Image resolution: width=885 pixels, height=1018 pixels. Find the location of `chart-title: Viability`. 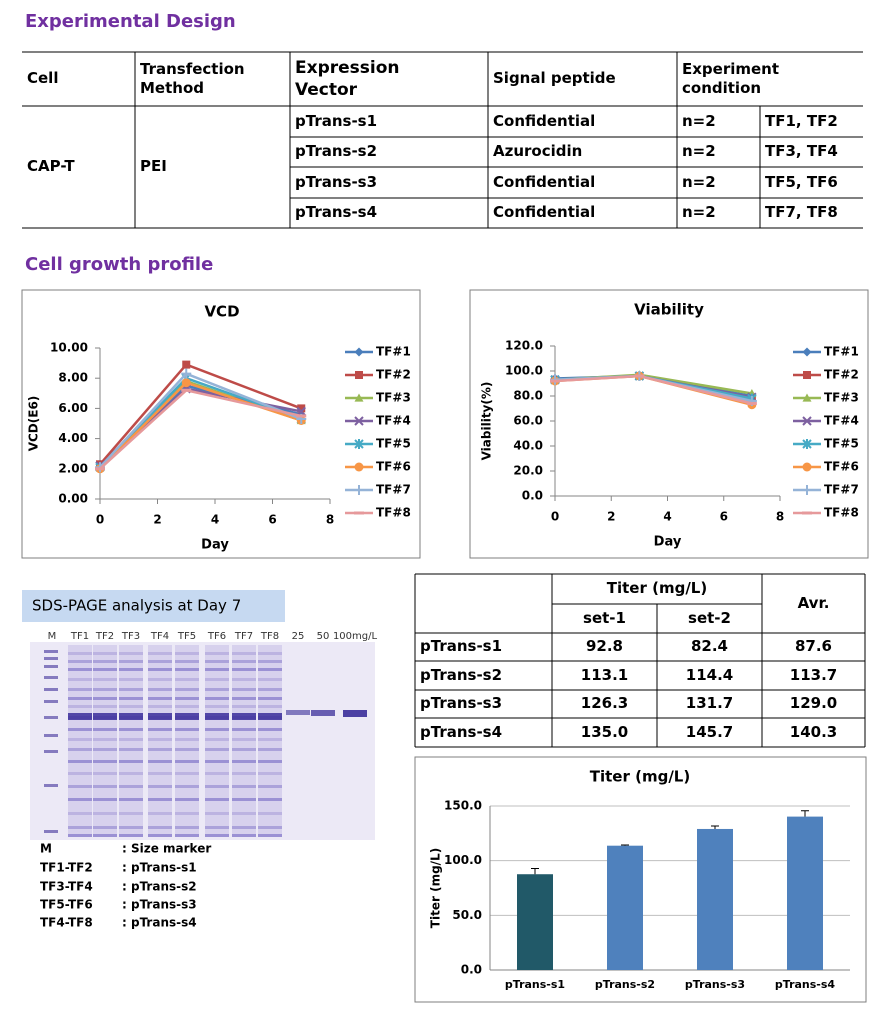

chart-title: Viability is located at coordinates (669, 310).